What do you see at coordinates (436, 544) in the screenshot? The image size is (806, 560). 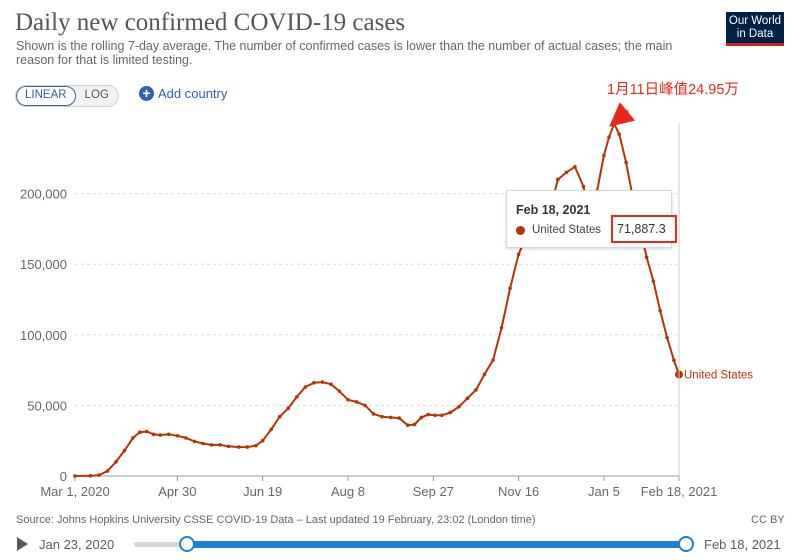 I see `timeline-selected-range` at bounding box center [436, 544].